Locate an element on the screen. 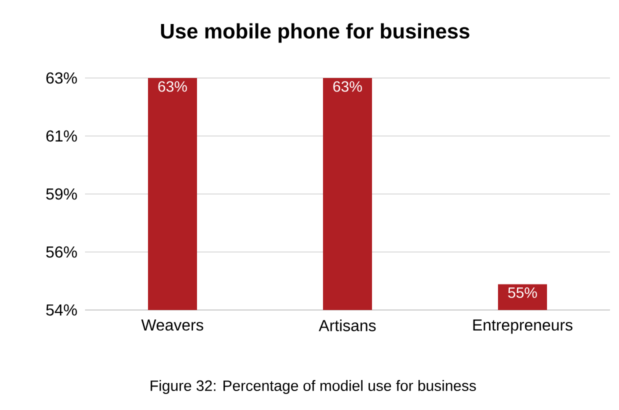 The height and width of the screenshot is (410, 619). y-tick-label: 61% is located at coordinates (61, 136).